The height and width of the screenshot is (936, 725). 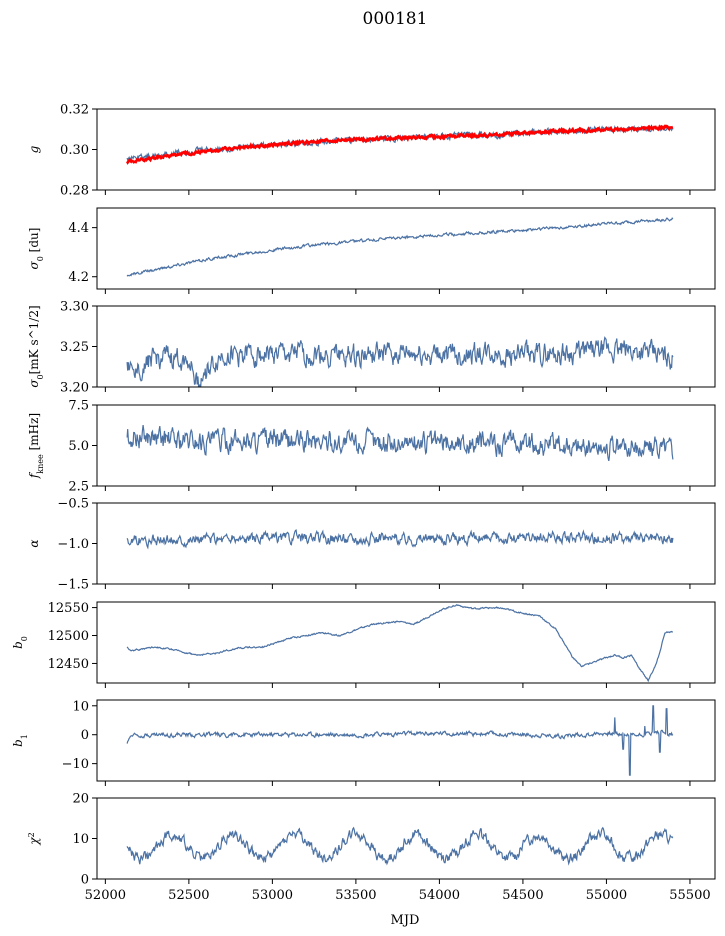 I want to click on y-tick-label: 3.25, so click(x=74, y=347).